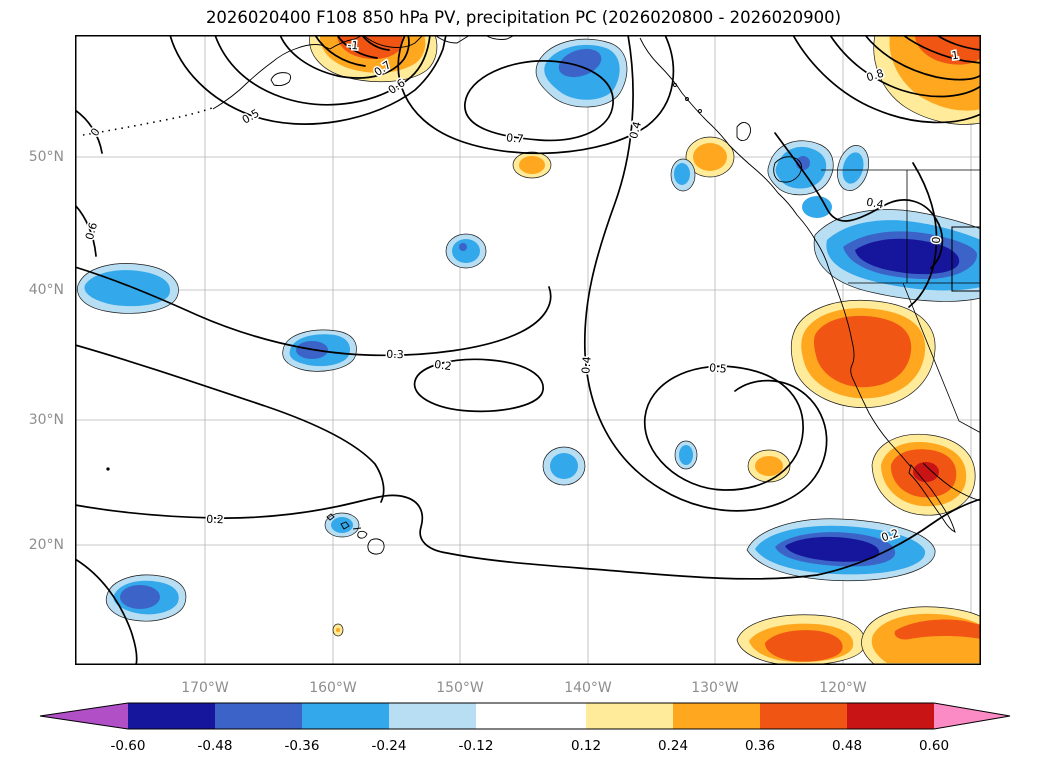 The height and width of the screenshot is (765, 1047). I want to click on xtick-120w: 120°W, so click(843, 688).